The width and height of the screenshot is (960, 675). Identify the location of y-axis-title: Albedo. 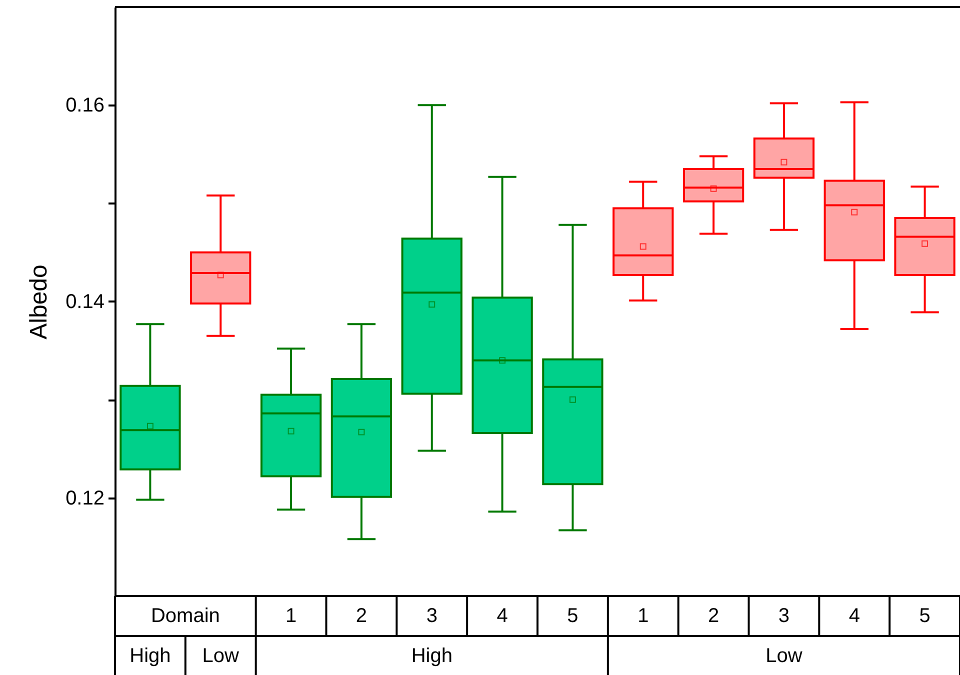
(39, 302).